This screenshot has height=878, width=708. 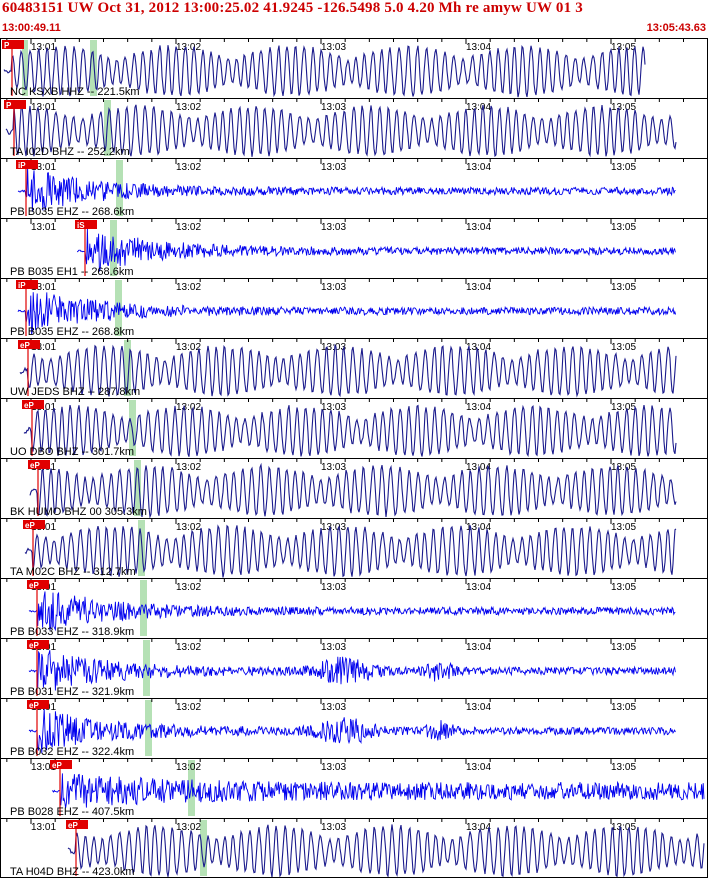 I want to click on station-label: PB B035 EHZ -- 268.6km, so click(x=72, y=212).